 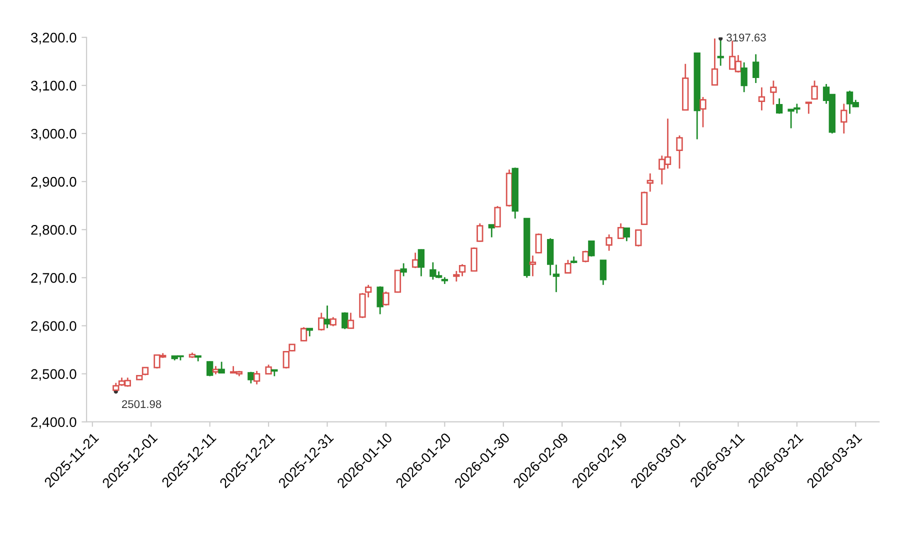 What do you see at coordinates (53, 230) in the screenshot?
I see `y-tick-label: 2,800.0` at bounding box center [53, 230].